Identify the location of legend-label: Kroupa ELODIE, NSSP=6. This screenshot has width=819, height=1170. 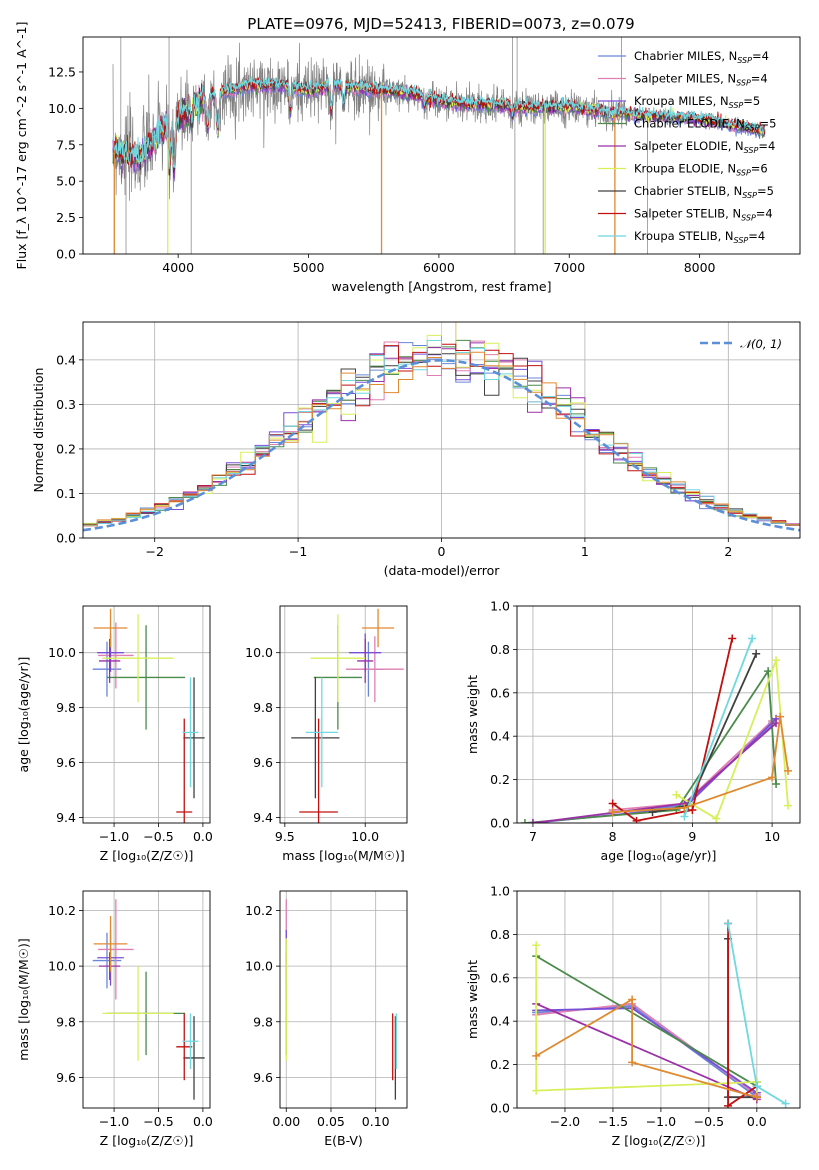
(701, 170).